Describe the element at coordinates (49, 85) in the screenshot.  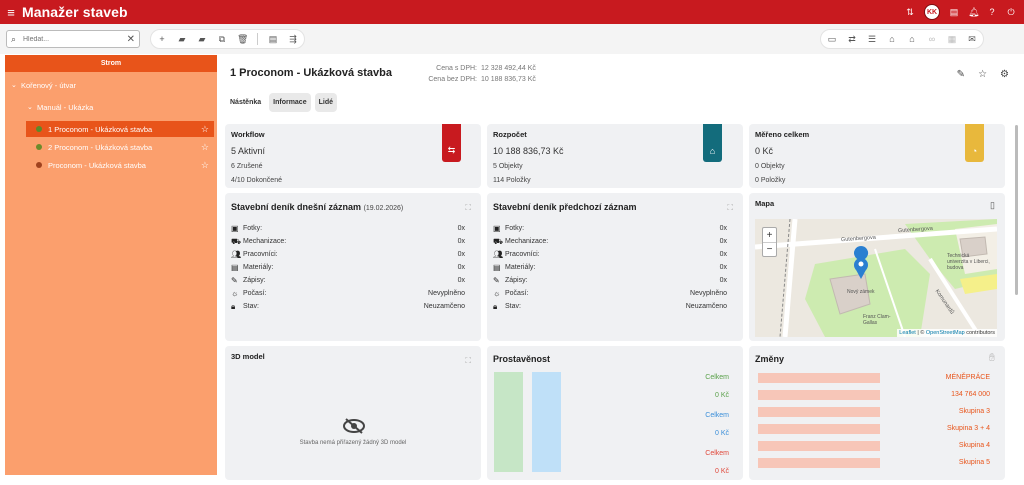
I see `tree-node-label: Kořenový - útvar` at that location.